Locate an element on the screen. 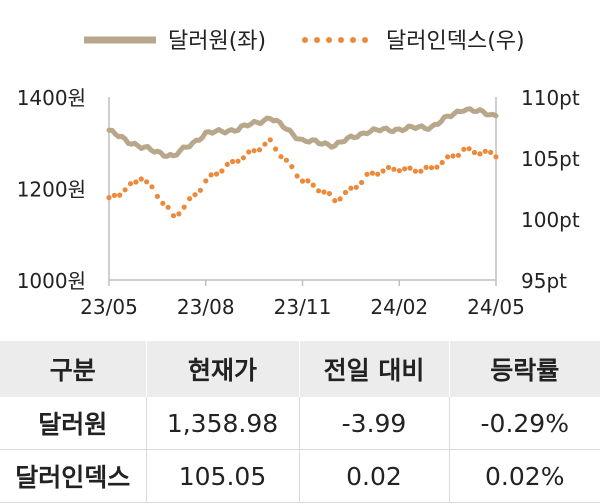 This screenshot has width=600, height=504. header-current-price: 현재가 is located at coordinates (222, 369).